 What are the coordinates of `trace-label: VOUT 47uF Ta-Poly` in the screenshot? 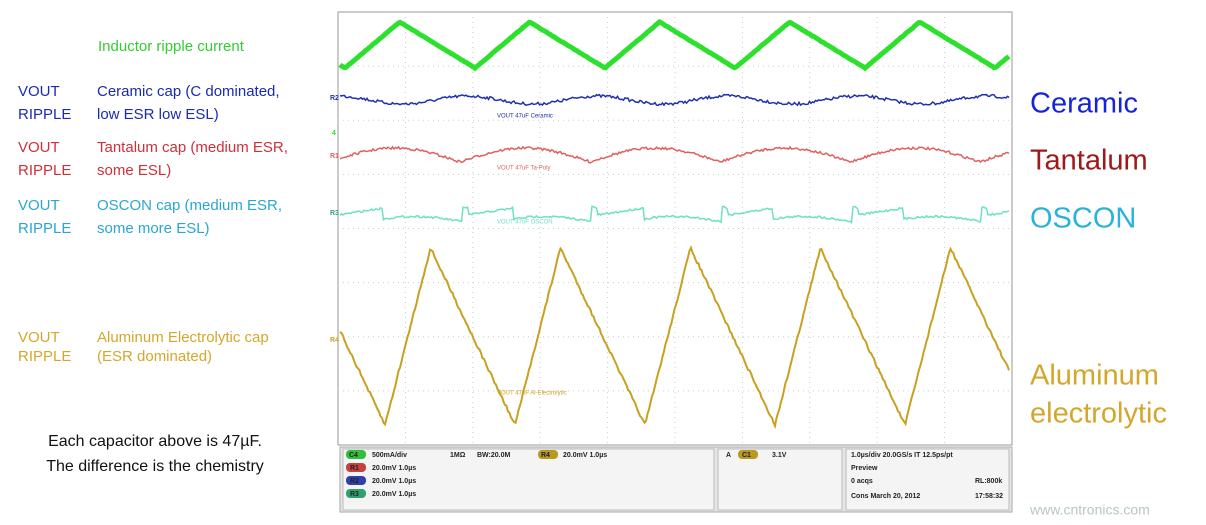 It's located at (523, 169).